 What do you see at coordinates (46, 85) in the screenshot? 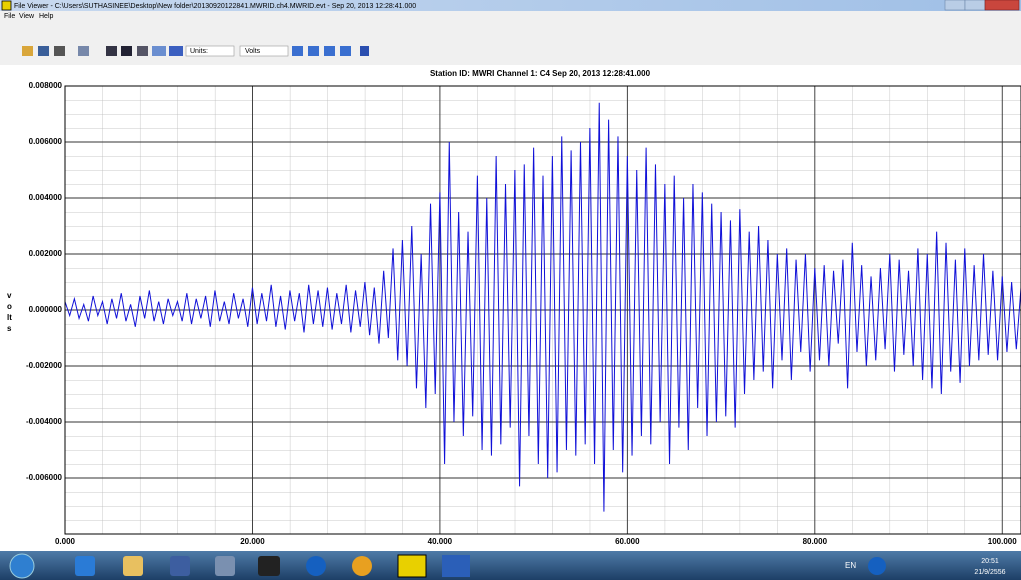
I see `y-tick-label: 0.008000` at bounding box center [46, 85].